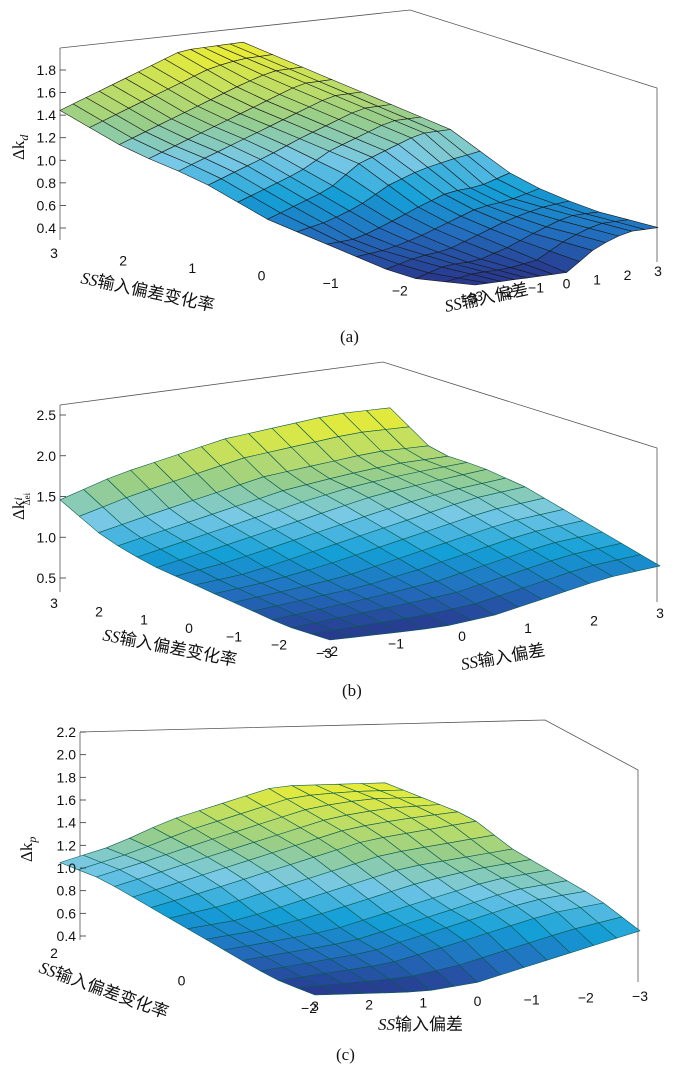  I want to click on z-axis-label-a: Δkd, so click(20, 147).